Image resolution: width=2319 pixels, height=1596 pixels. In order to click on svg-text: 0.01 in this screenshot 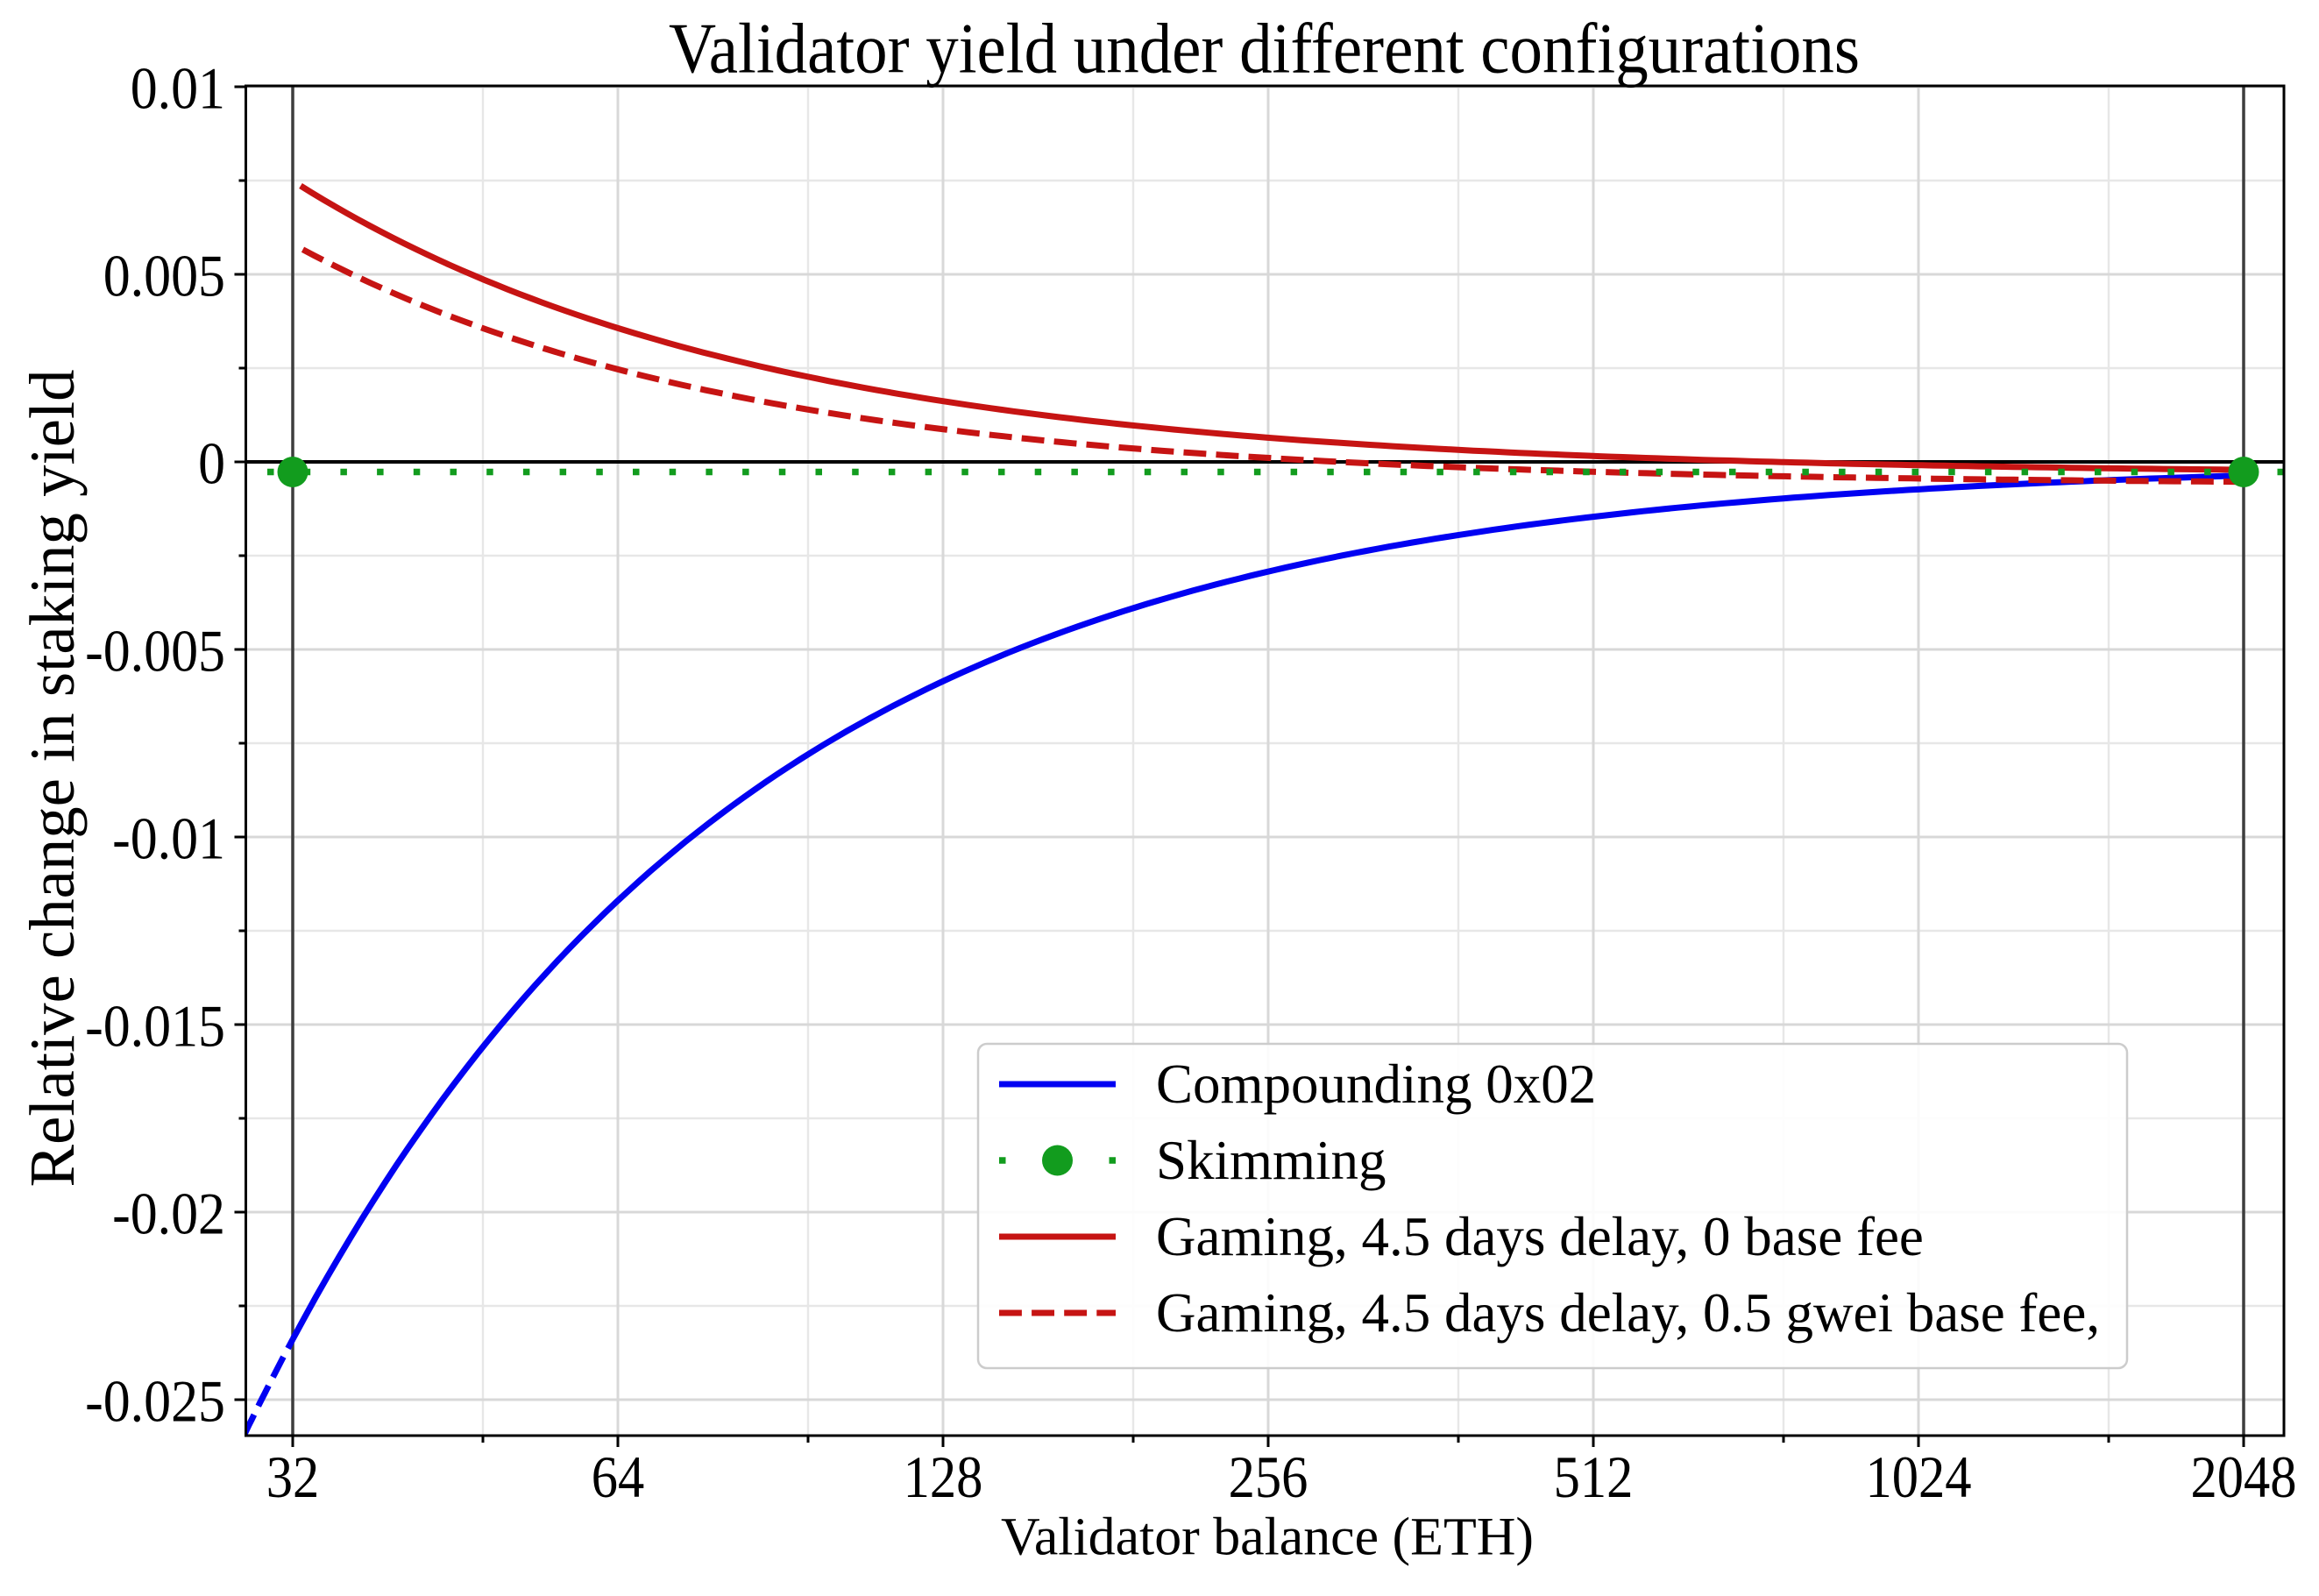, I will do `click(178, 87)`.